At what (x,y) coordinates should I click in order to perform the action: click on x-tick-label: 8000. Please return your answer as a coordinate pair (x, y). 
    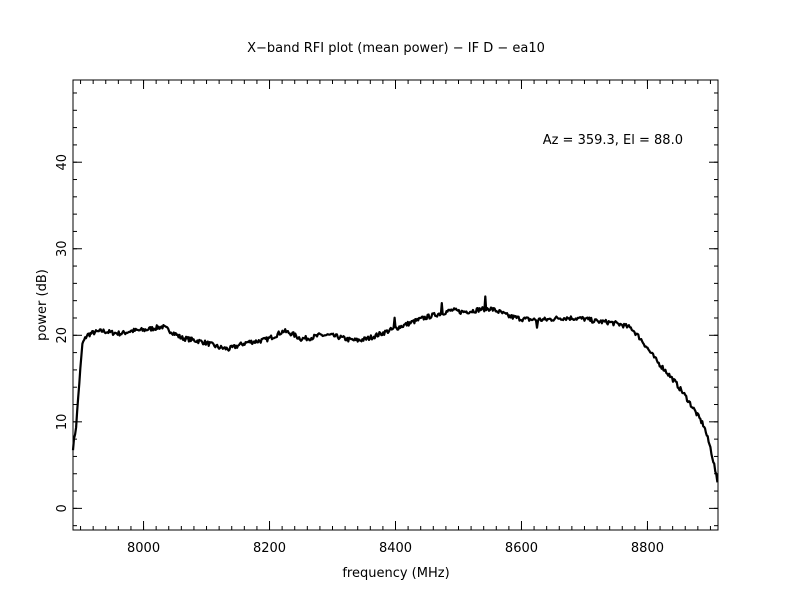
    Looking at the image, I should click on (143, 548).